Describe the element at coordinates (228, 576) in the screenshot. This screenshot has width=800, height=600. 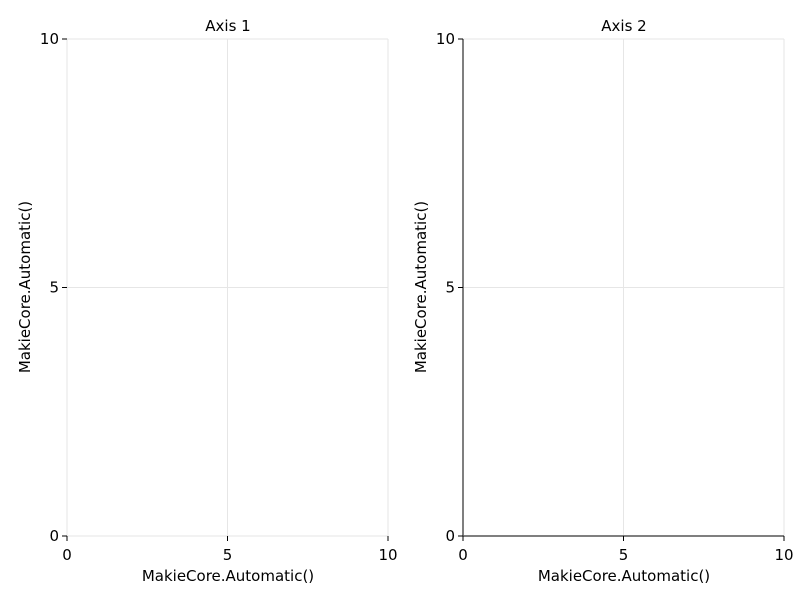
I see `axis-1-xlabel: MakieCore.Automatic()` at that location.